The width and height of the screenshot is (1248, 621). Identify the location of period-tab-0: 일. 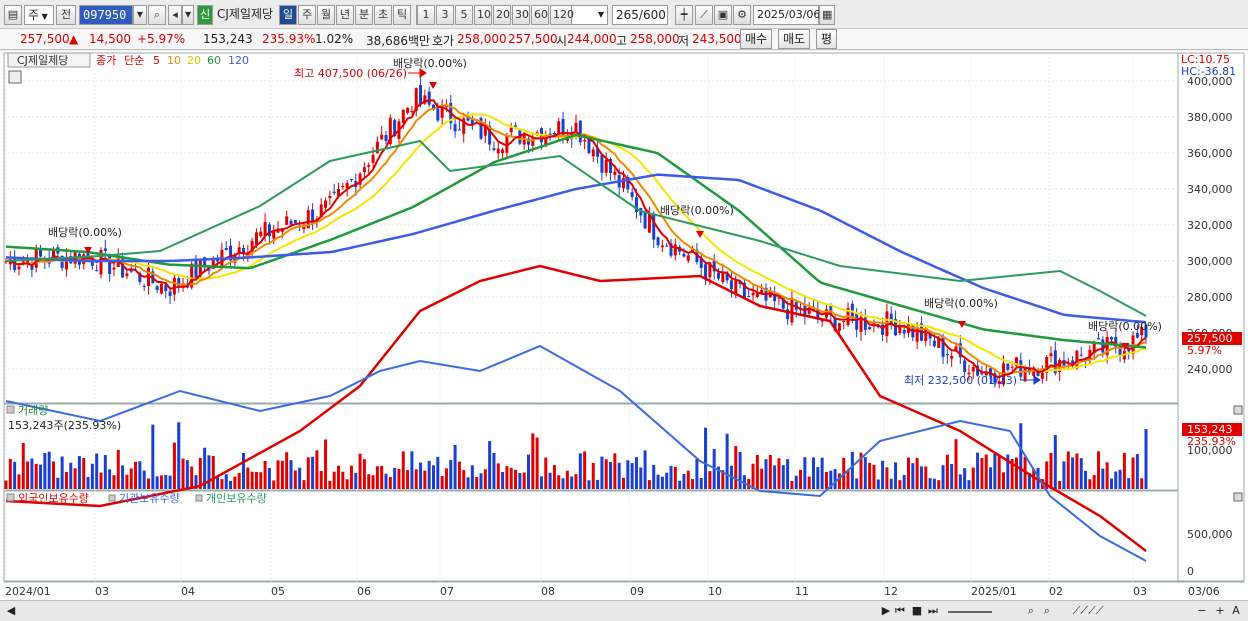
(288, 15).